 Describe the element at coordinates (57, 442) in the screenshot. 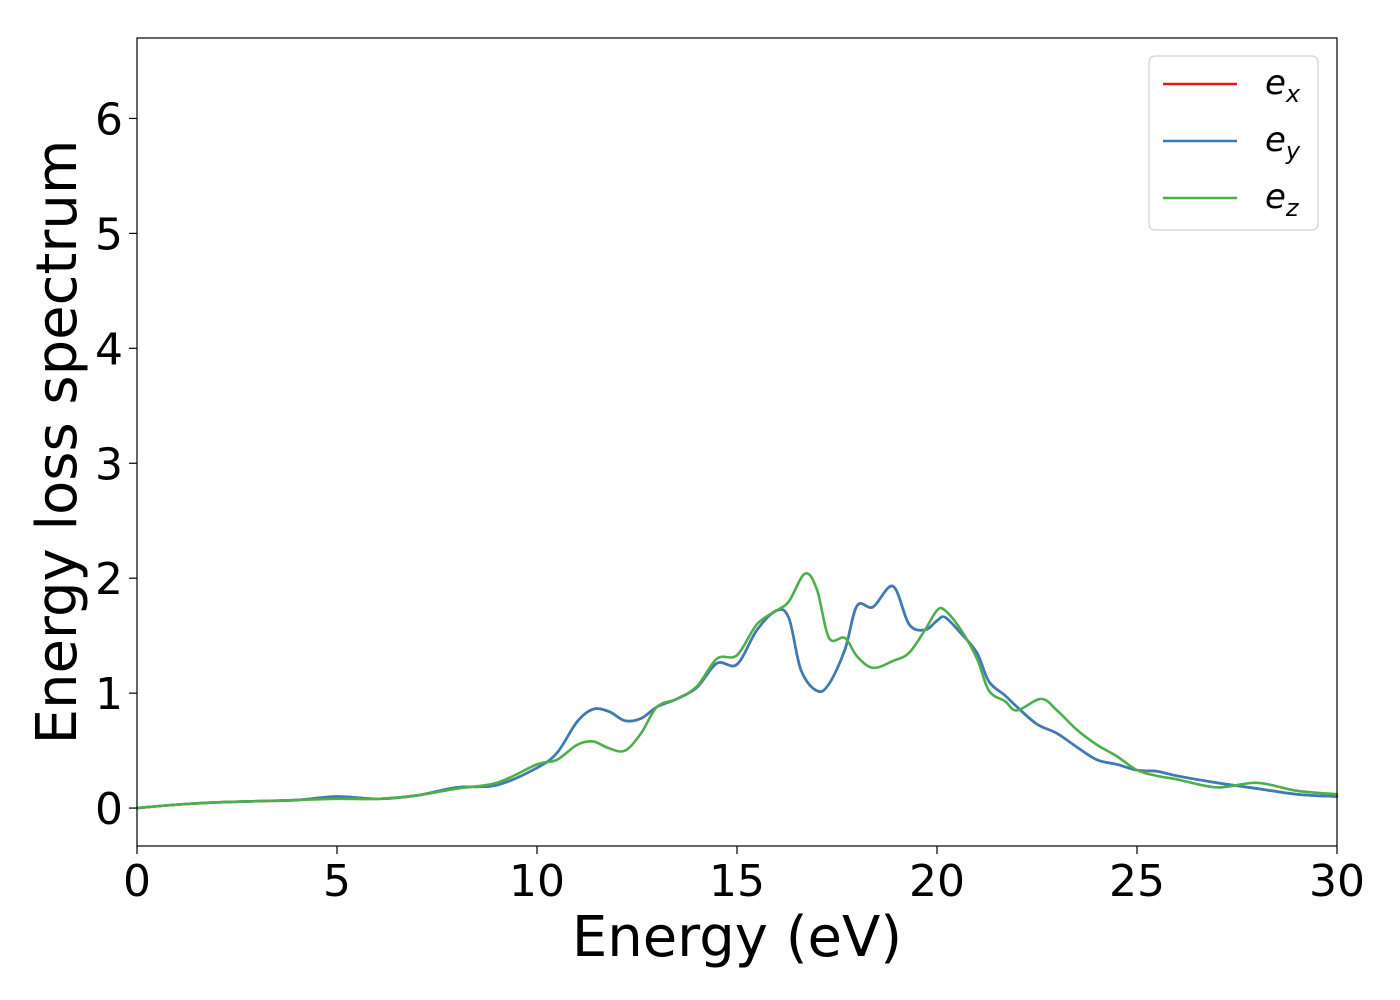

I see `y-axis-title: Energy loss spectrum` at that location.